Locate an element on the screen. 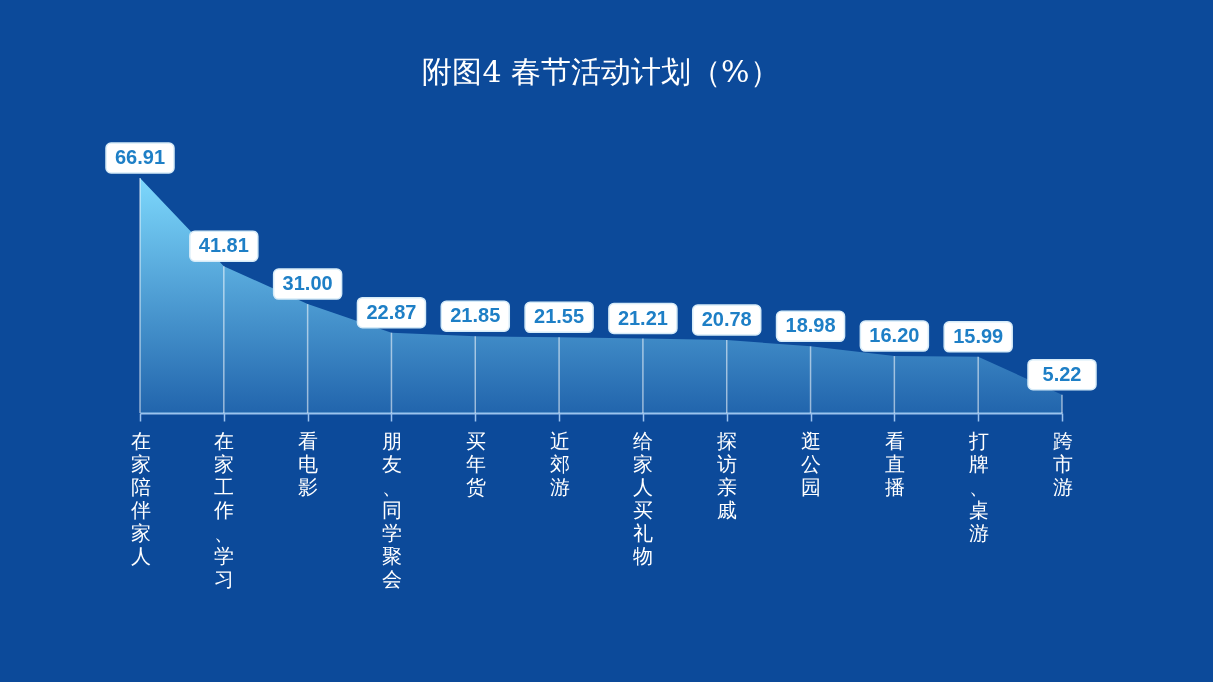 This screenshot has height=682, width=1213. x-tick-label: 跨市游 is located at coordinates (1062, 463).